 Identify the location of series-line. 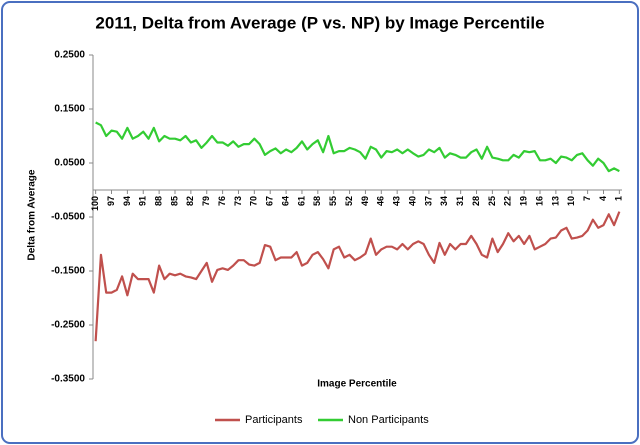
(357, 147).